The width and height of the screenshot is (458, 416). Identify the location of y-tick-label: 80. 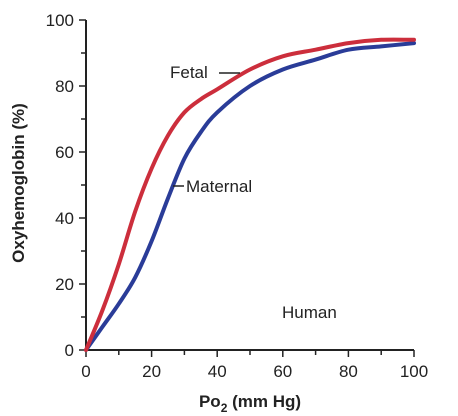
(64, 86).